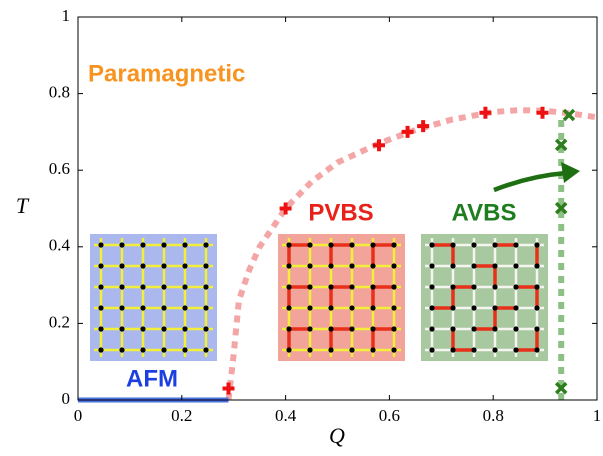 The width and height of the screenshot is (603, 456). I want to click on arrow, so click(530, 181).